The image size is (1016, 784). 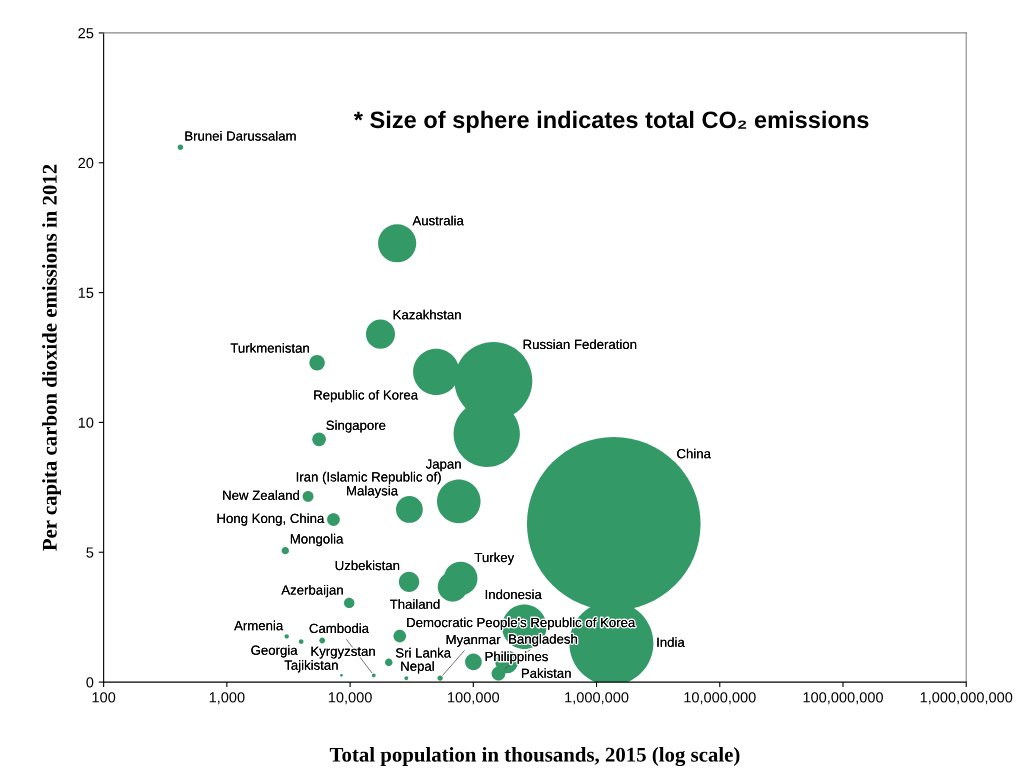 What do you see at coordinates (513, 594) in the screenshot?
I see `data-label: Indonesia` at bounding box center [513, 594].